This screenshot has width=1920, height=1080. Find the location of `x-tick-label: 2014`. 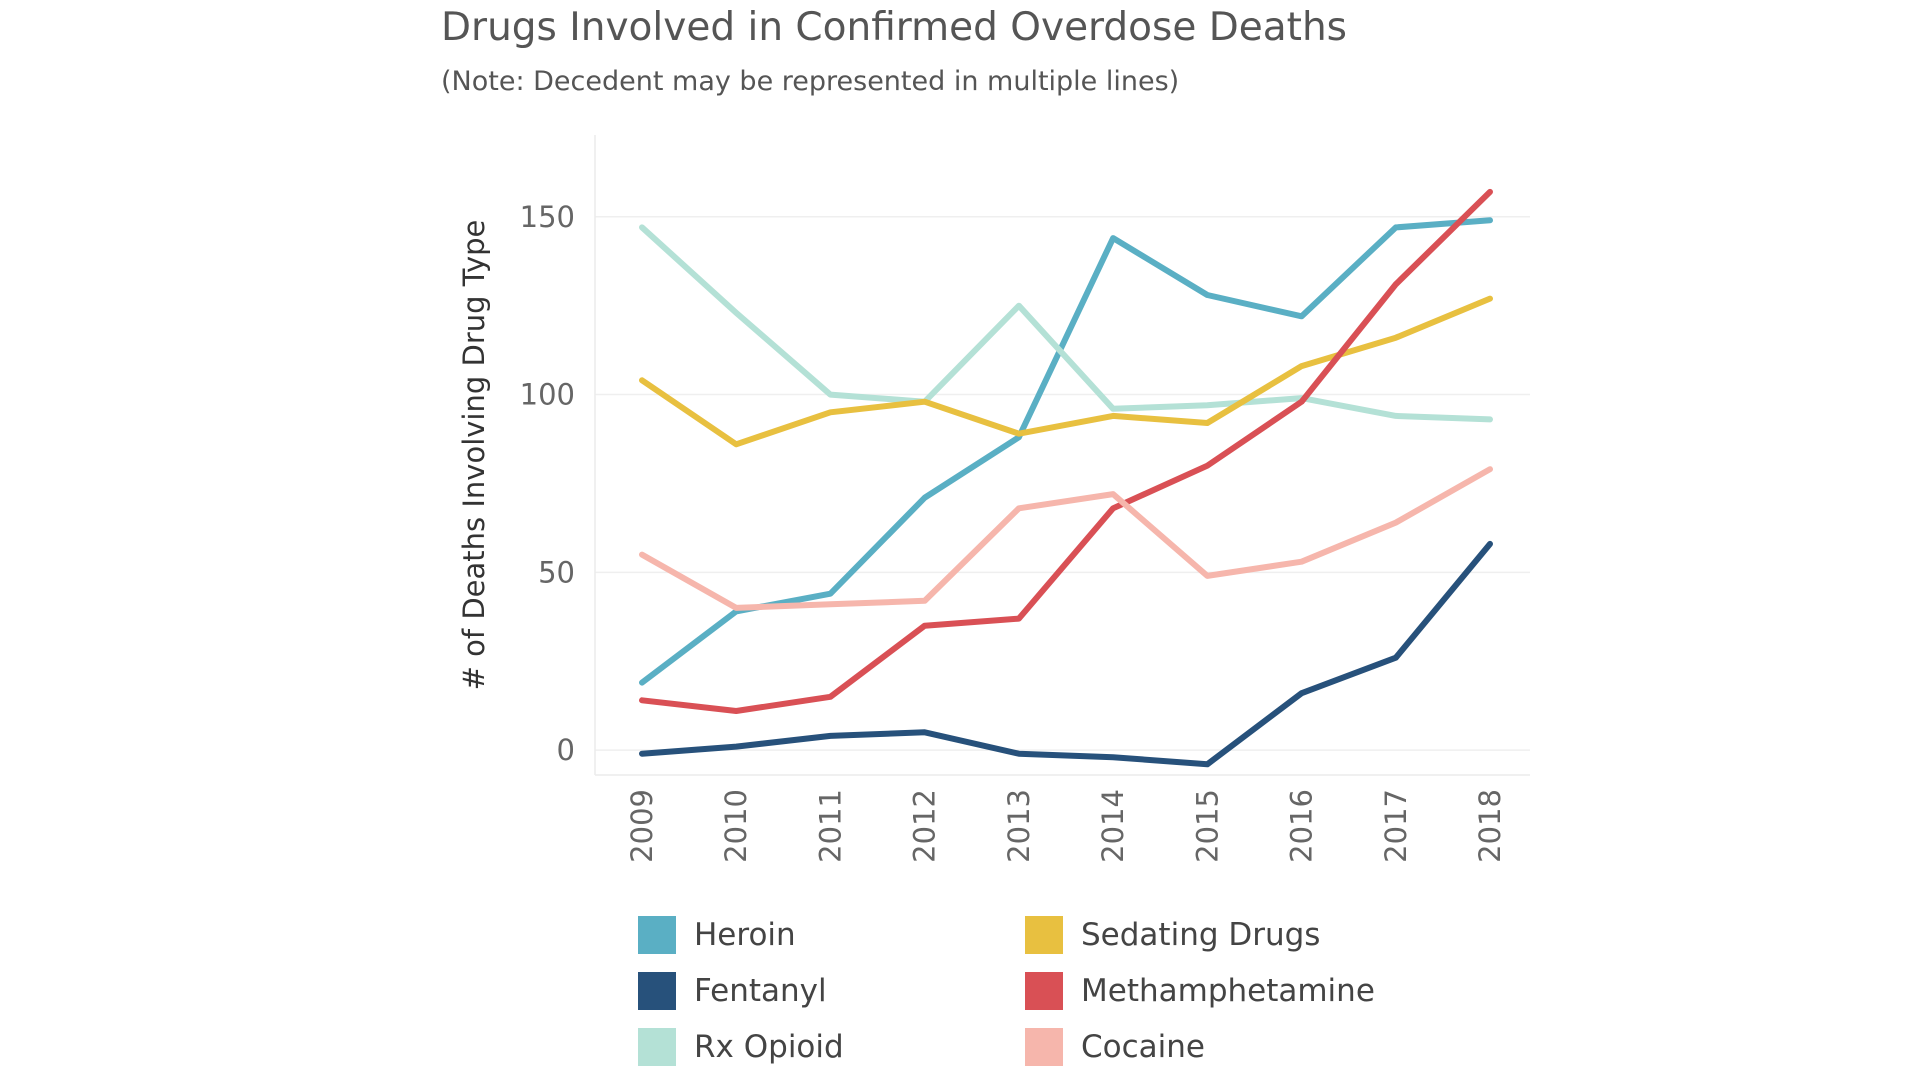

x-tick-label: 2014 is located at coordinates (1113, 826).